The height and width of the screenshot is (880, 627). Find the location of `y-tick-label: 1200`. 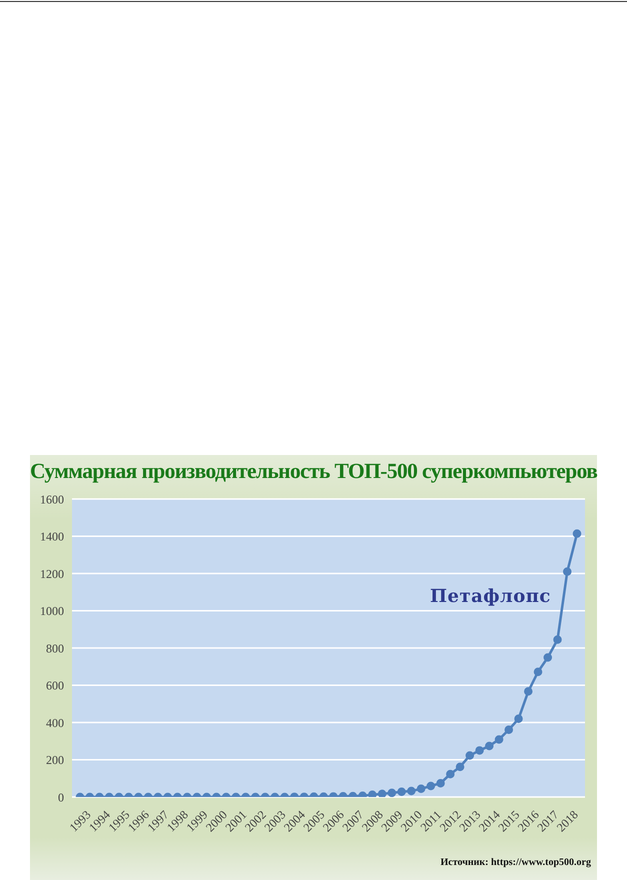

y-tick-label: 1200 is located at coordinates (52, 573).